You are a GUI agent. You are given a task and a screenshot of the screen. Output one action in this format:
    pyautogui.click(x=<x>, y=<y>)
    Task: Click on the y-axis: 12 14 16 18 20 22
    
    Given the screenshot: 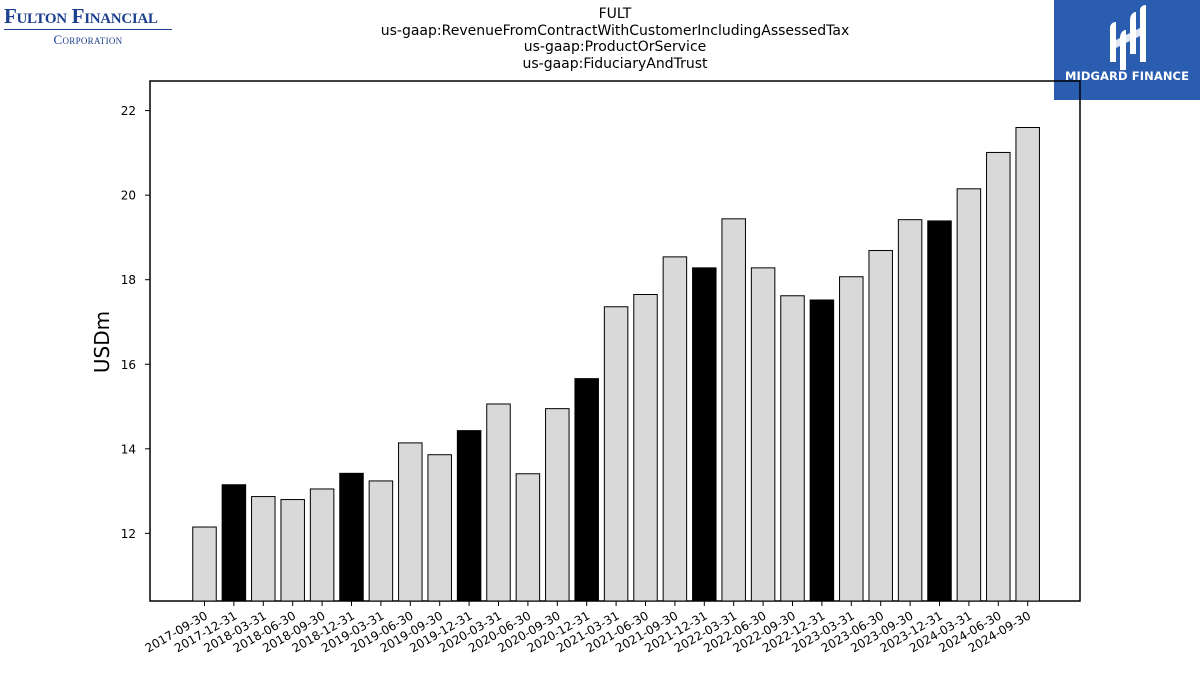 What is the action you would take?
    pyautogui.click(x=135, y=322)
    